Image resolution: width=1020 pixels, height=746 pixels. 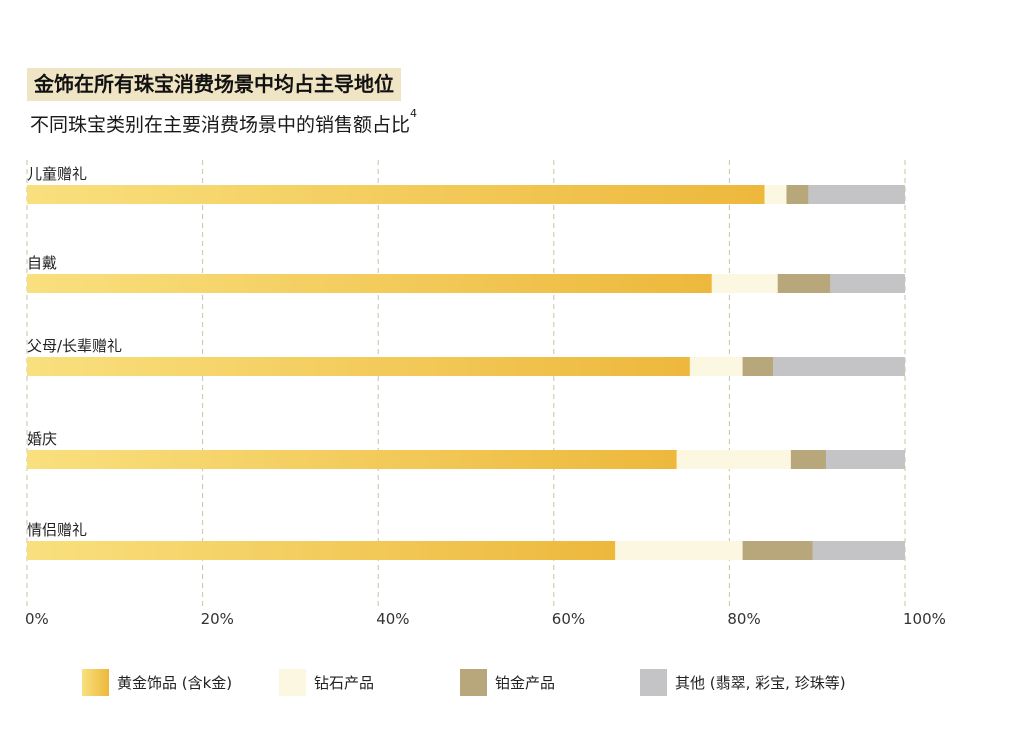 I want to click on legend-label-other: 其他 (翡翠, 彩宝, 珍珠等), so click(x=760, y=683).